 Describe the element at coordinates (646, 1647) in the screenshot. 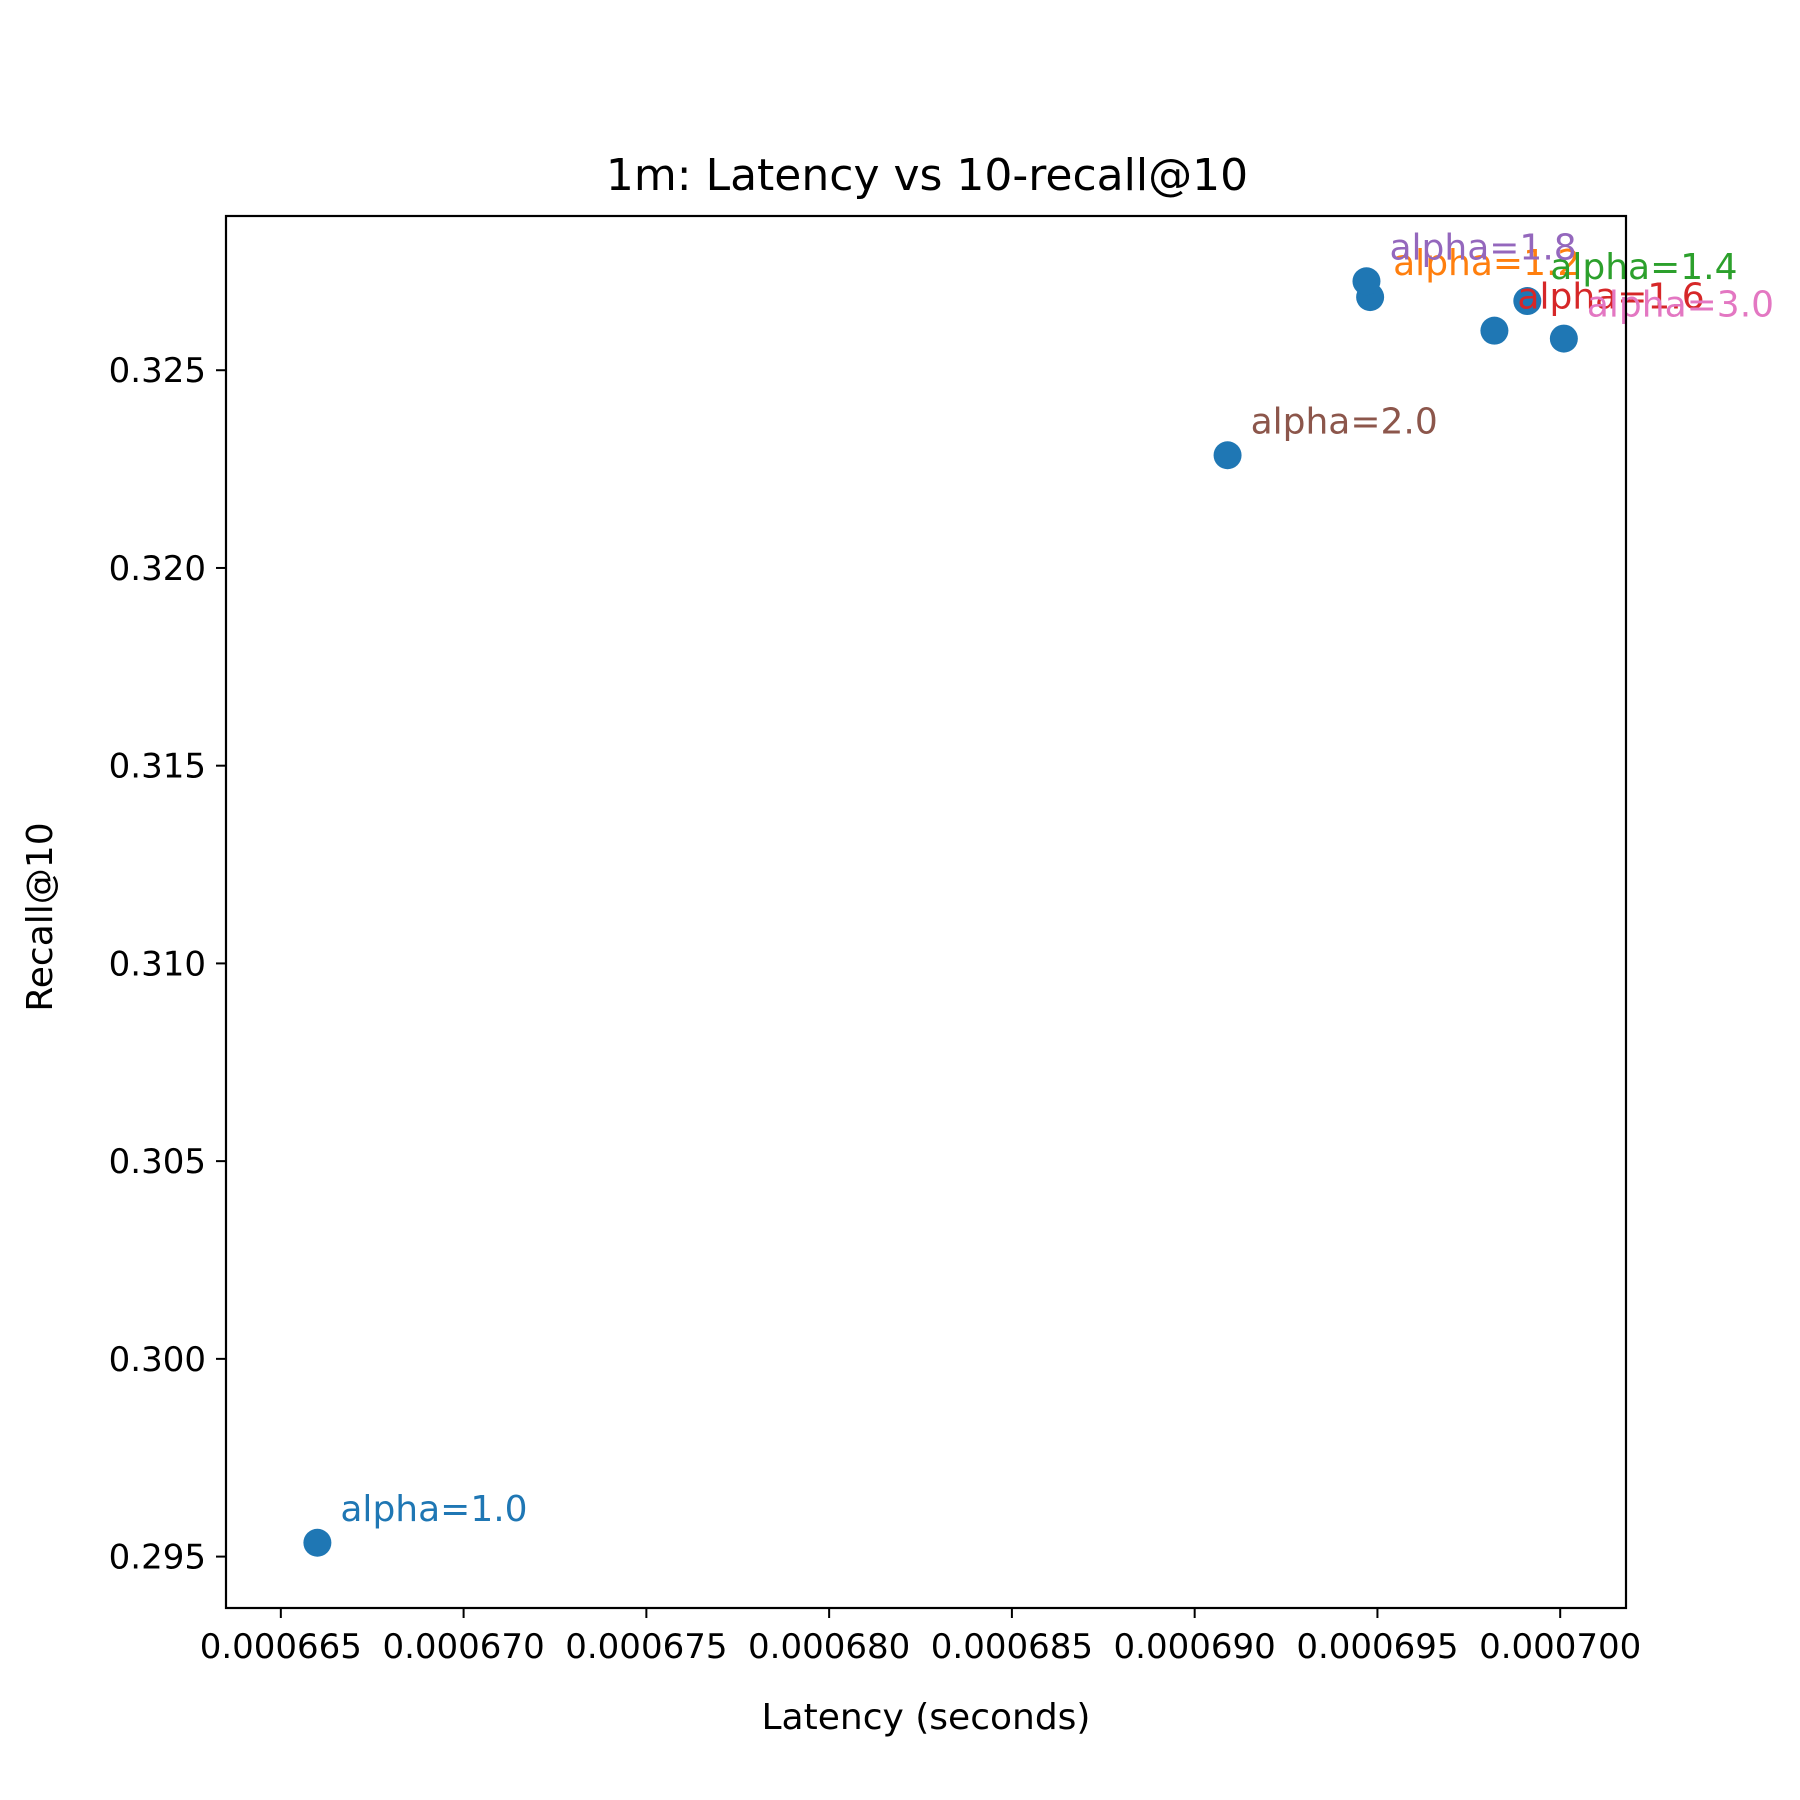

I see `x-tick-label: 0.000675` at that location.